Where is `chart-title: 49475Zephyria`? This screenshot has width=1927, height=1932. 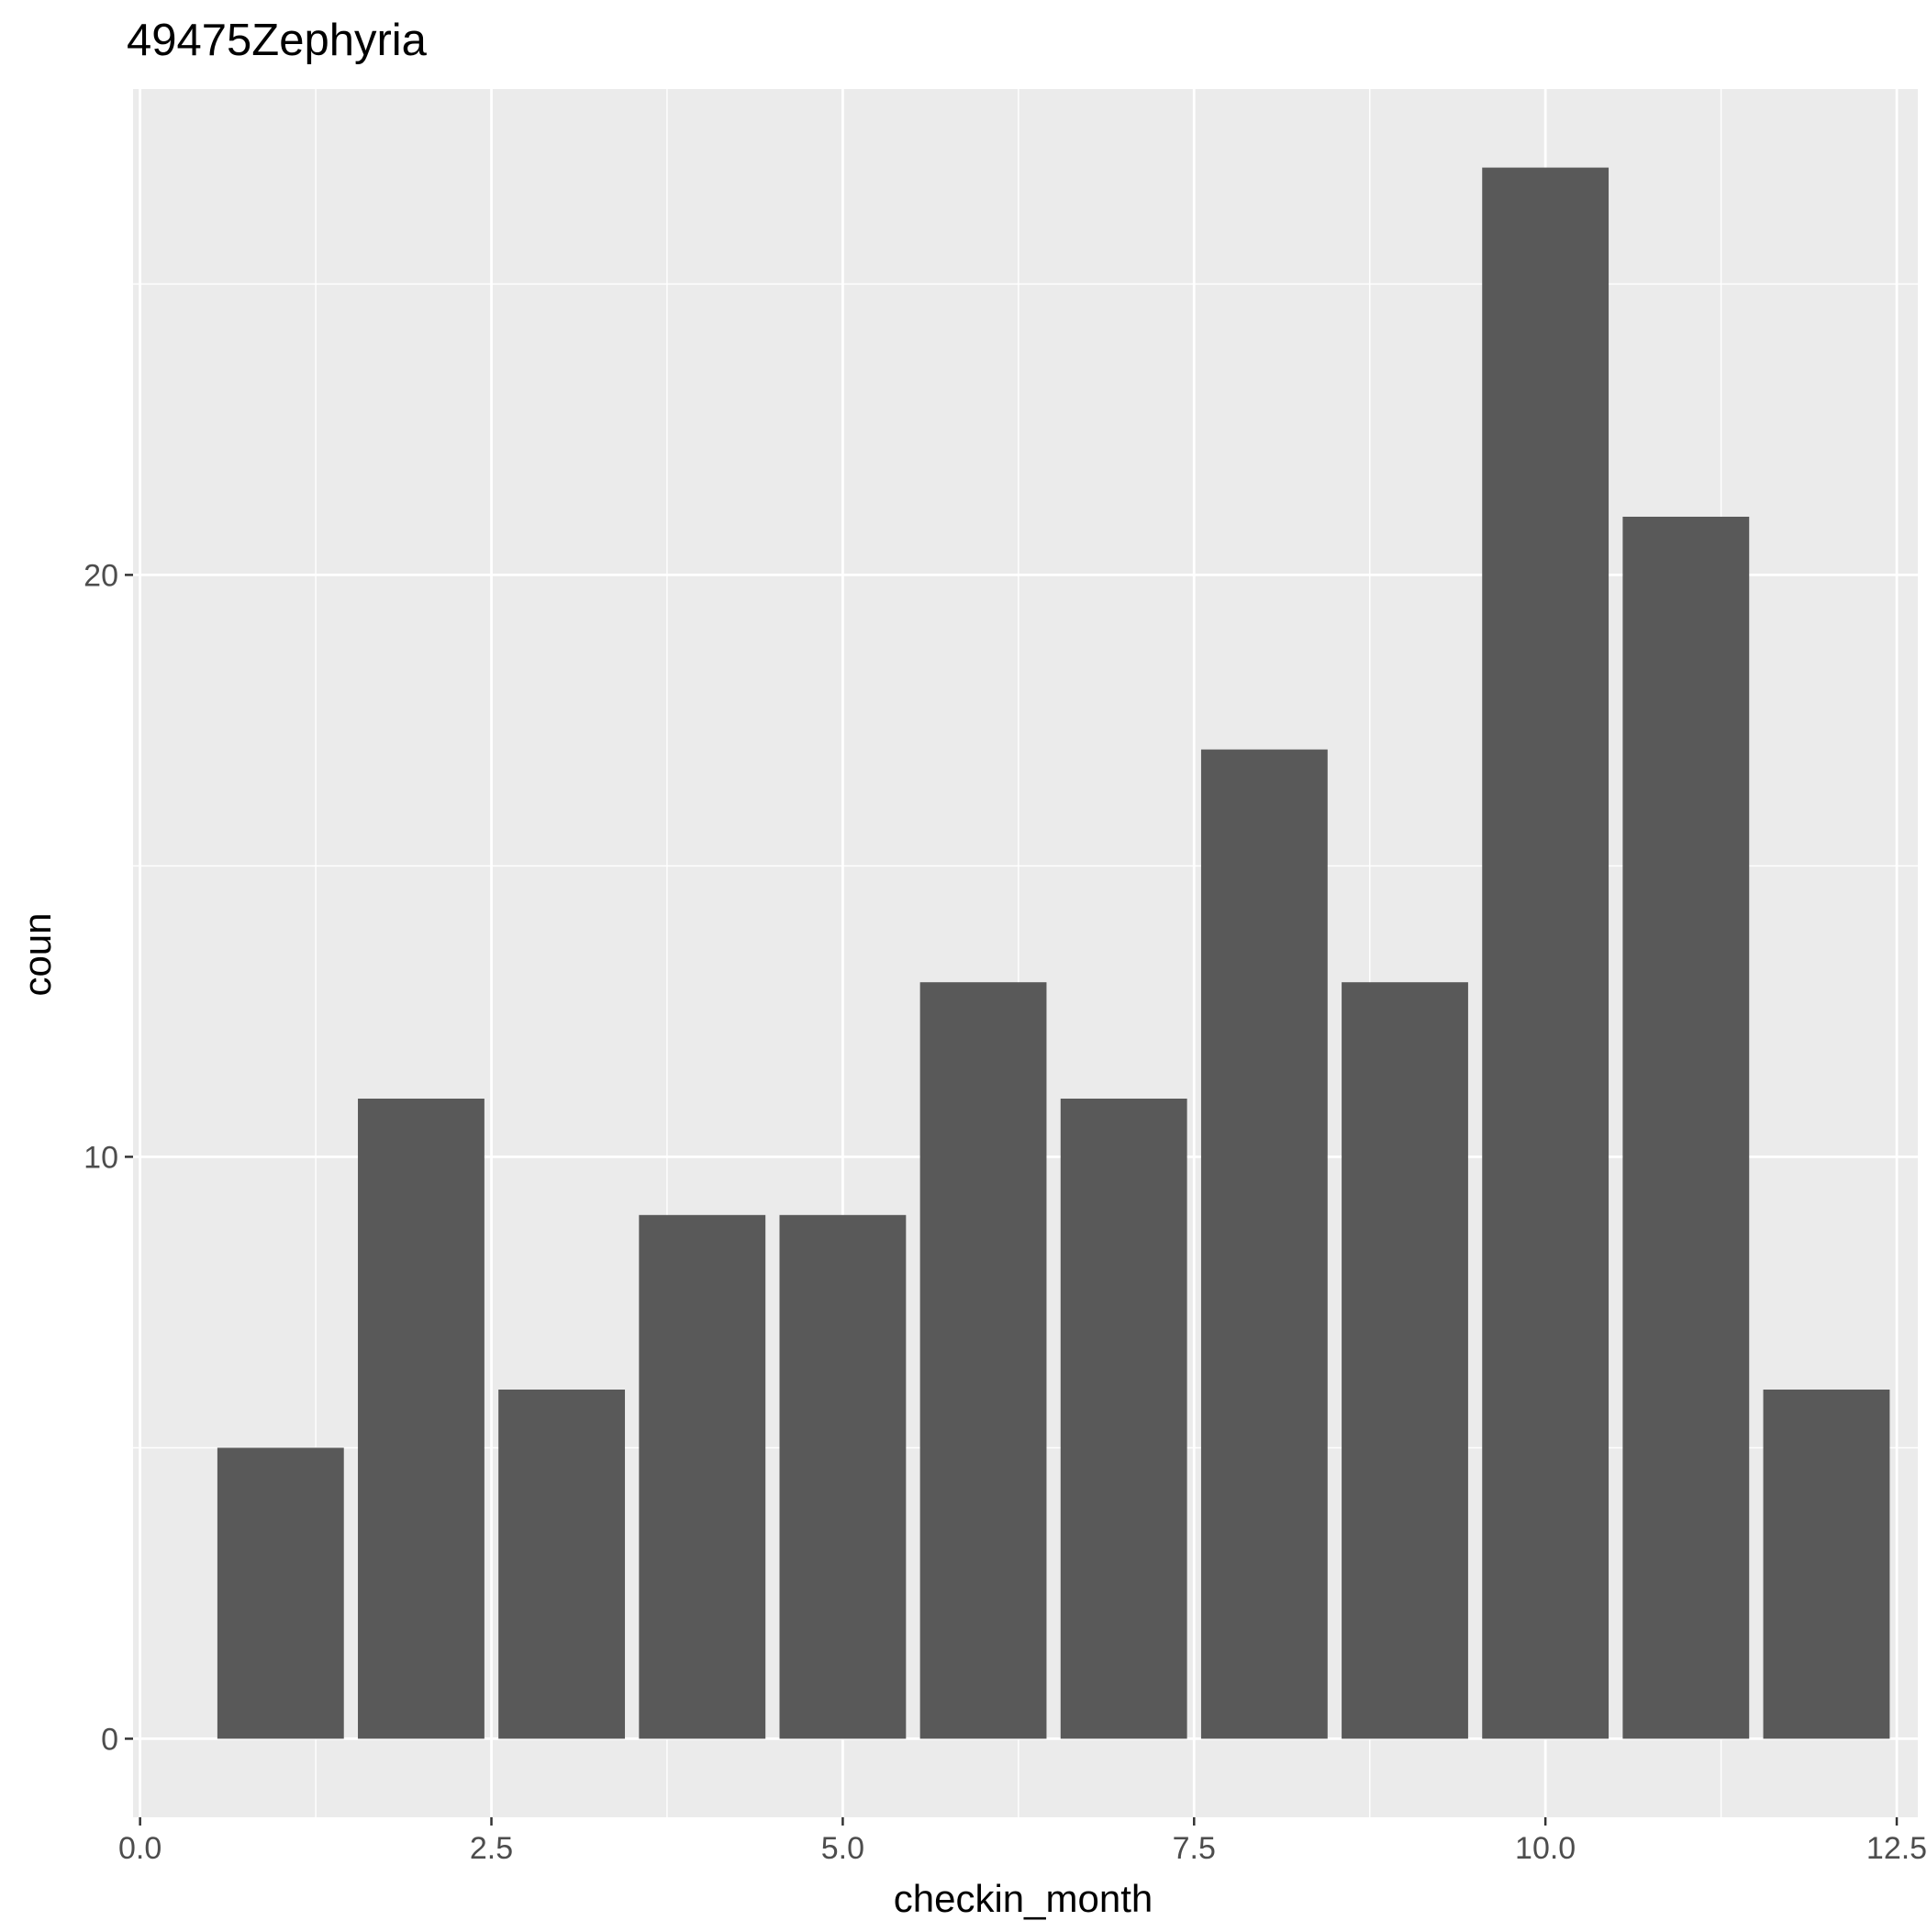
chart-title: 49475Zephyria is located at coordinates (277, 40).